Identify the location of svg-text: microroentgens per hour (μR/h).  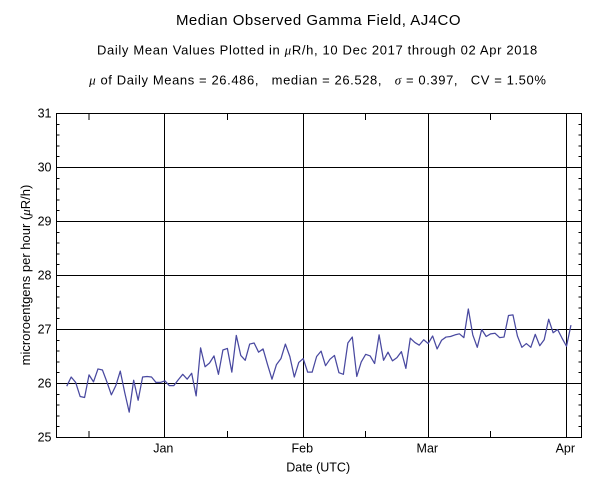
(25, 275).